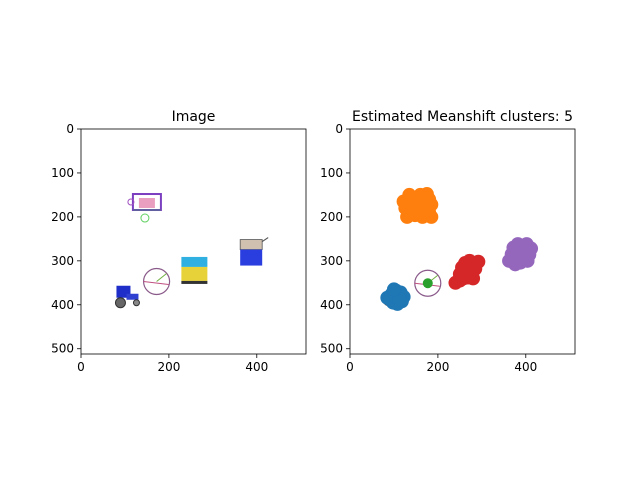 This screenshot has width=640, height=480. I want to click on yellow-box-icon, so click(194, 270).